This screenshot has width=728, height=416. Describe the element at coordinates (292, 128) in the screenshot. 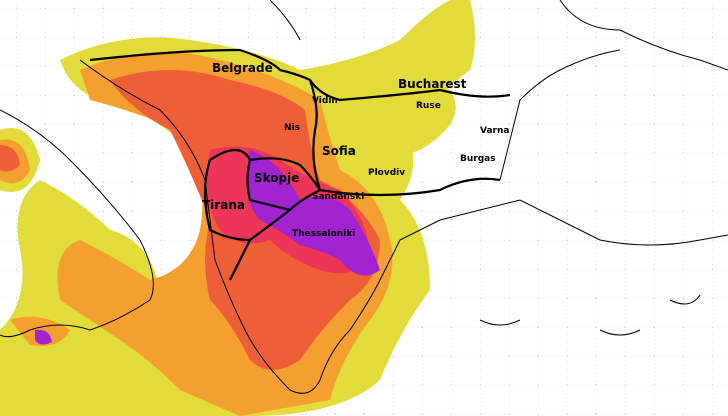

I see `city-label: Nis` at that location.